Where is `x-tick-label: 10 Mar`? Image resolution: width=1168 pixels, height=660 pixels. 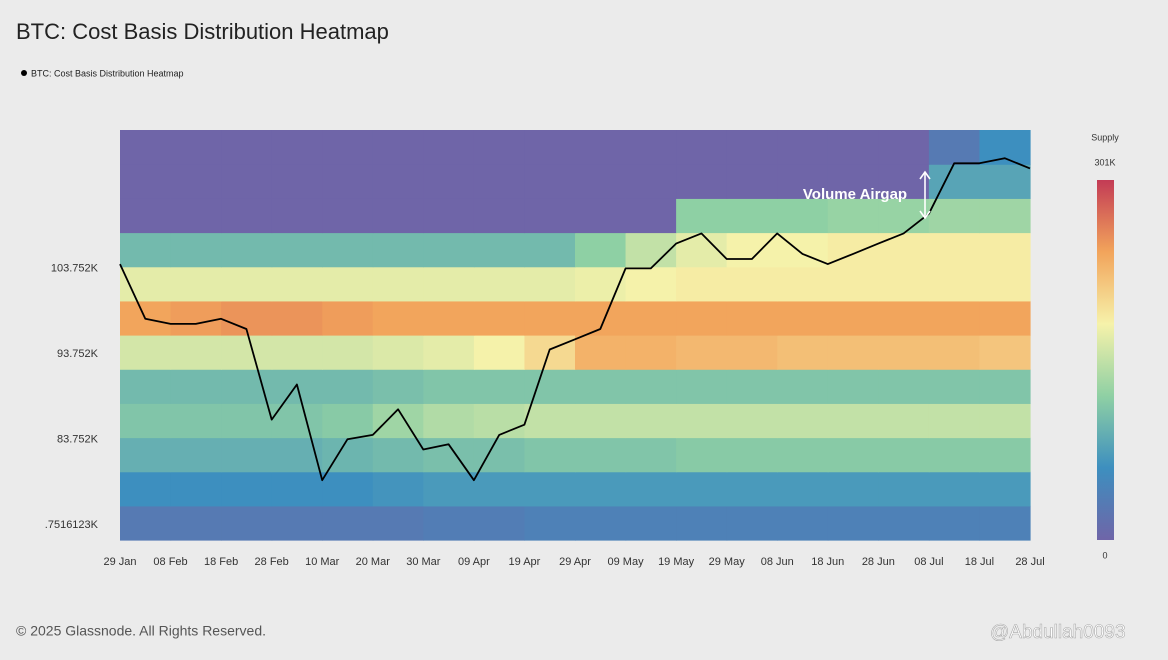 x-tick-label: 10 Mar is located at coordinates (322, 562).